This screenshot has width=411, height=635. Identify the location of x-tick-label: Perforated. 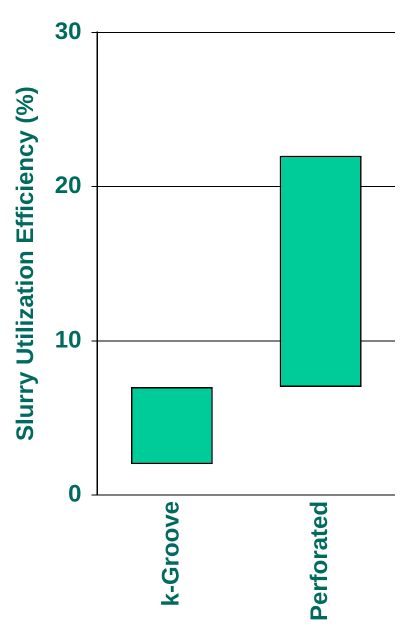
(320, 561).